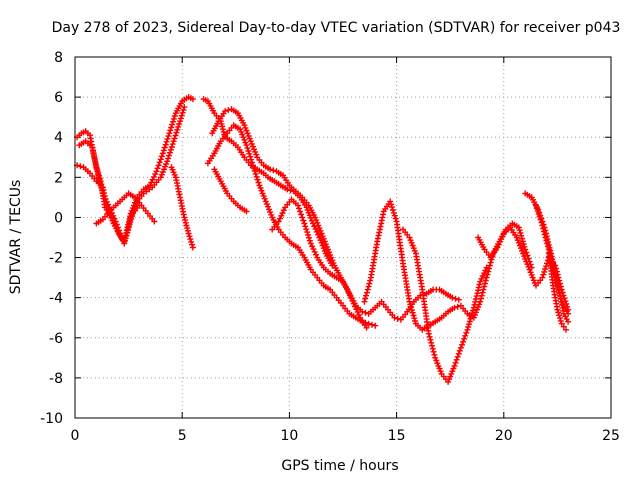 The image size is (640, 480). What do you see at coordinates (397, 436) in the screenshot?
I see `x-tick-label: 15` at bounding box center [397, 436].